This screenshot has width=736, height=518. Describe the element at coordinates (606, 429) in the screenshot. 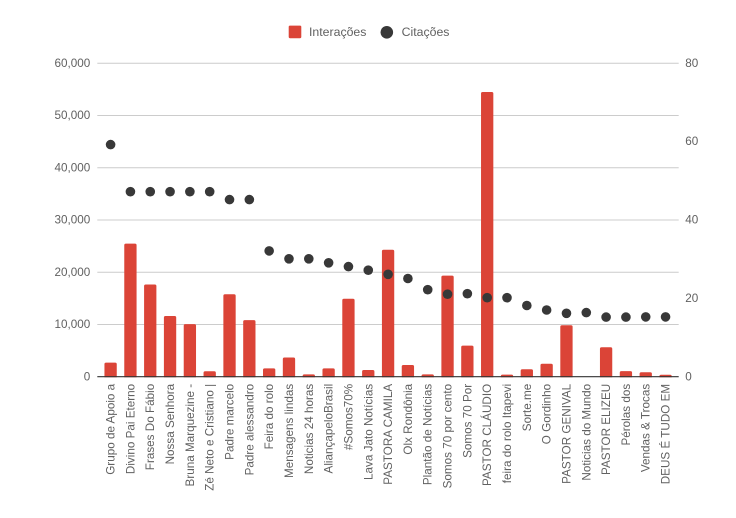

I see `svg-text: PASTOR ELIZEU` at that location.